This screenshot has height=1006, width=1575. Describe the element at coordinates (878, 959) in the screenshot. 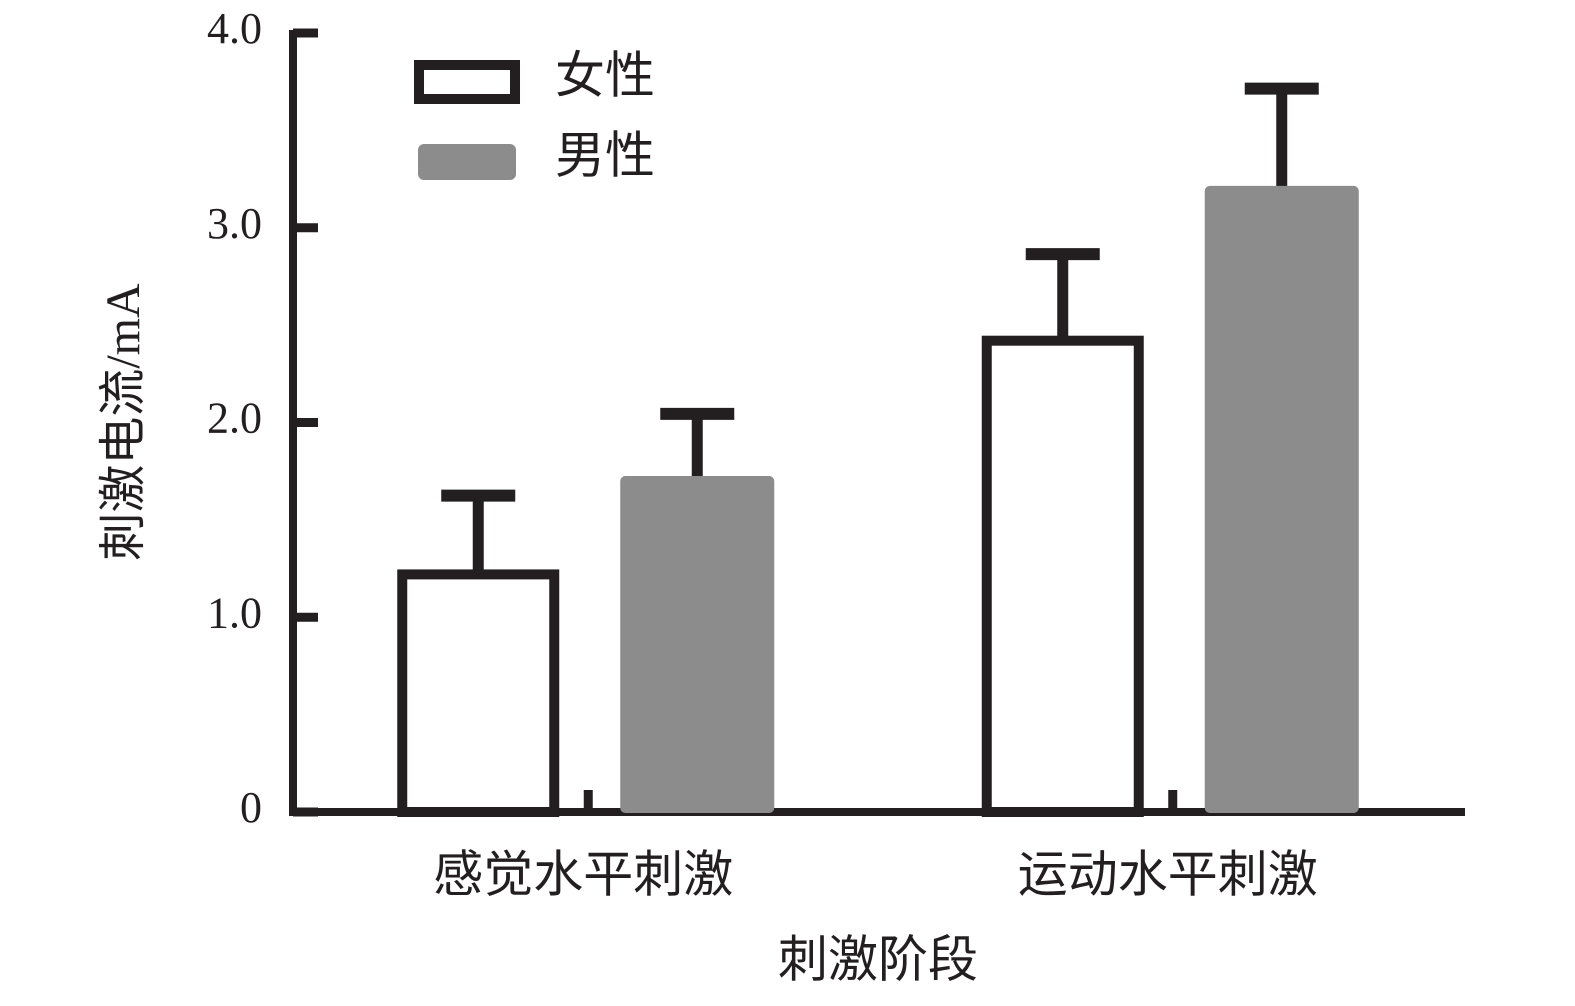

I see `x-axis-label: 刺激阶段` at that location.